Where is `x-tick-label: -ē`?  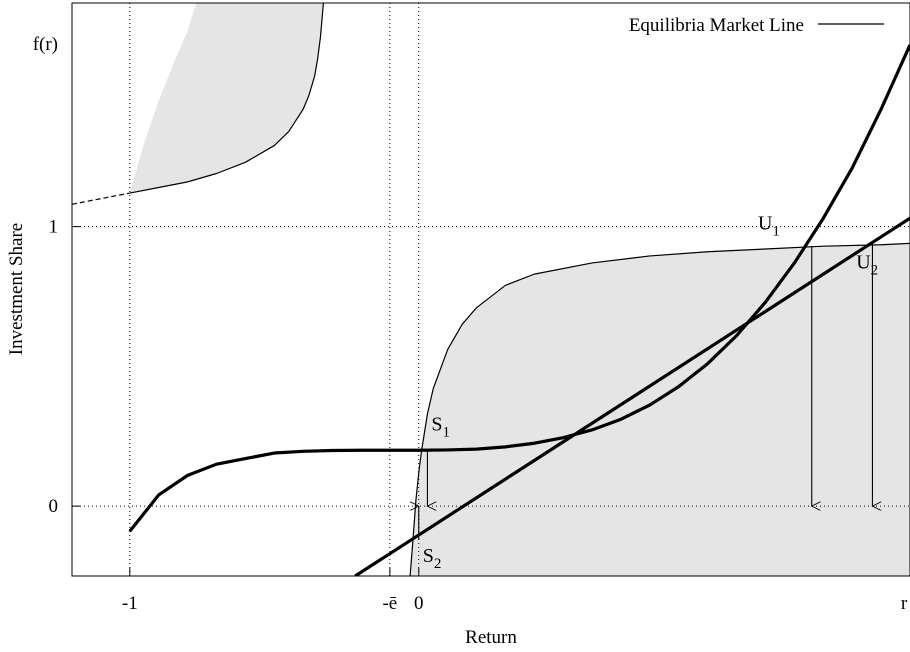
x-tick-label: -ē is located at coordinates (389, 603).